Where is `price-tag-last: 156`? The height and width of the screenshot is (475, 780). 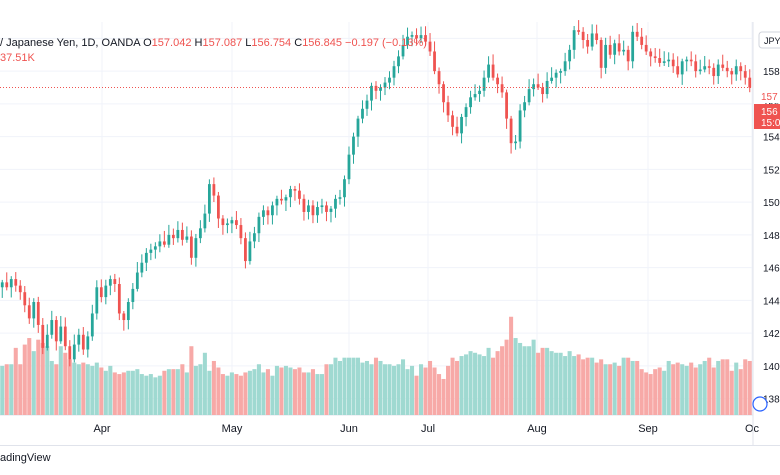 price-tag-last: 156 is located at coordinates (769, 112).